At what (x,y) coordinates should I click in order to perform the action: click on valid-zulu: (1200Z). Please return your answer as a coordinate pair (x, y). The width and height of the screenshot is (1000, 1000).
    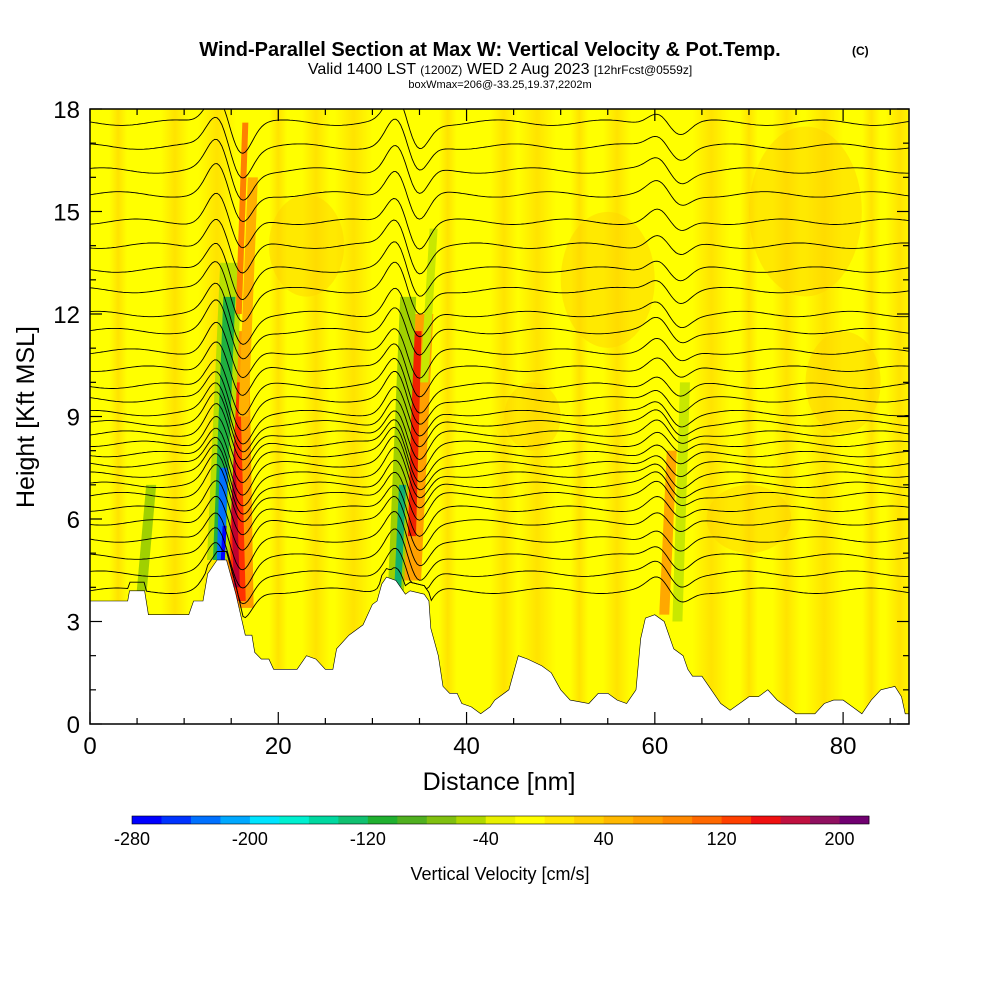
    Looking at the image, I should click on (441, 70).